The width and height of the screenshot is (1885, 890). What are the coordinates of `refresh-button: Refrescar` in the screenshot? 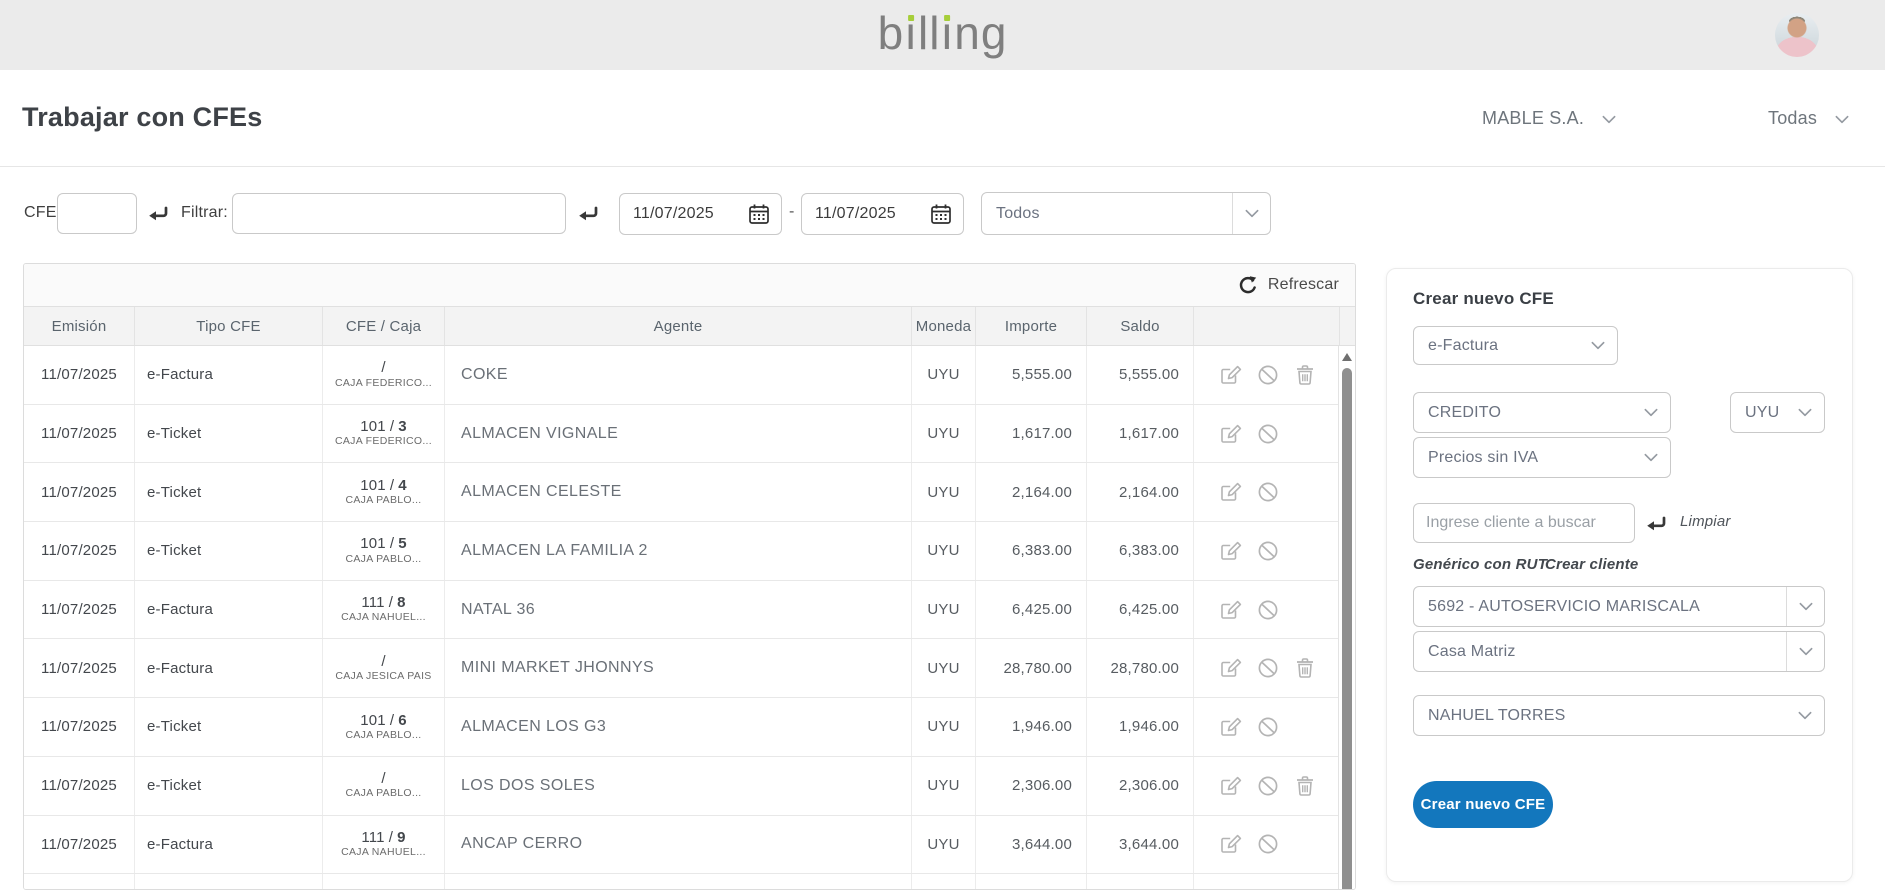 It's located at (1303, 284).